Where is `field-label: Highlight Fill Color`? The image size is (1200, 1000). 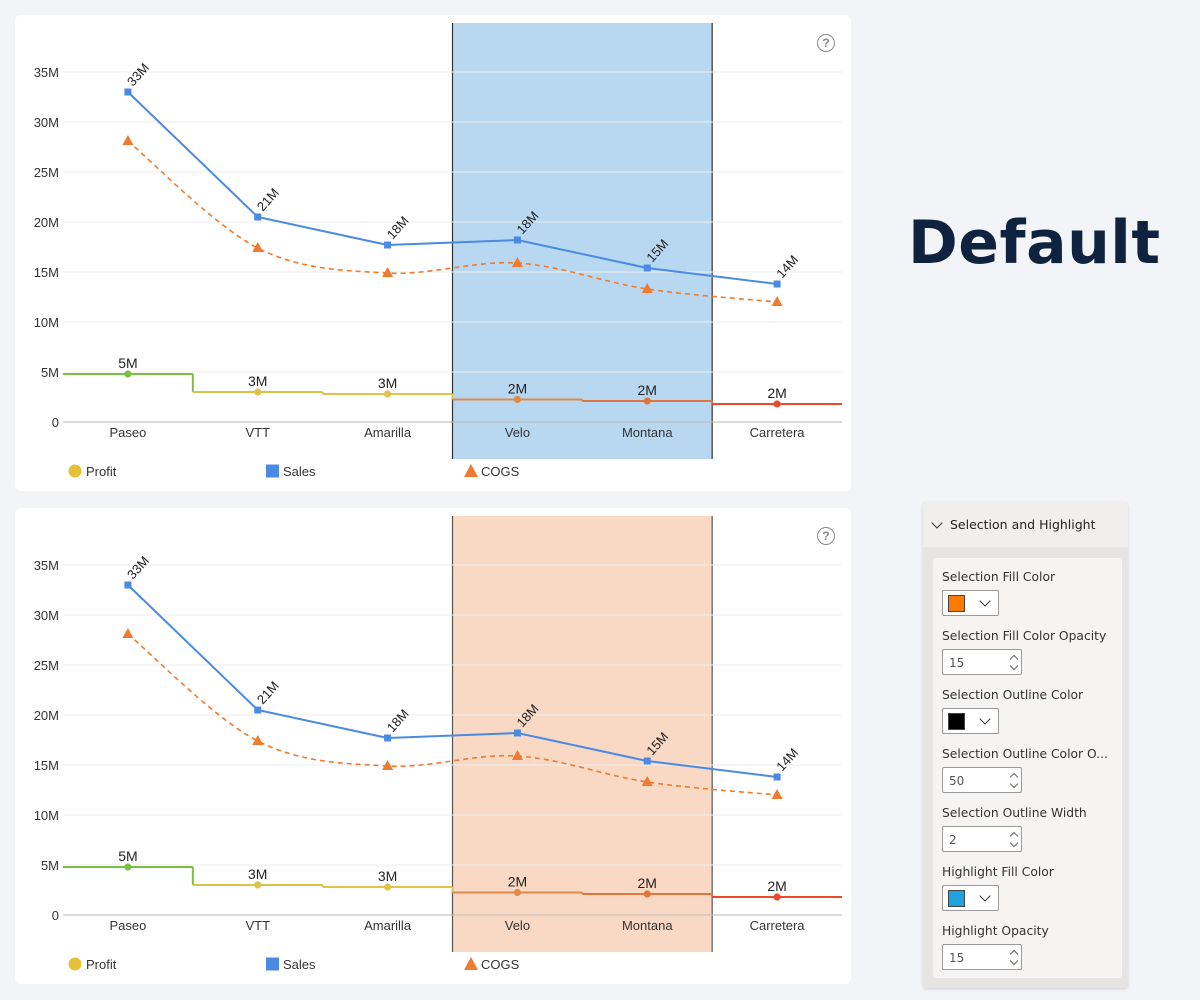
field-label: Highlight Fill Color is located at coordinates (998, 872).